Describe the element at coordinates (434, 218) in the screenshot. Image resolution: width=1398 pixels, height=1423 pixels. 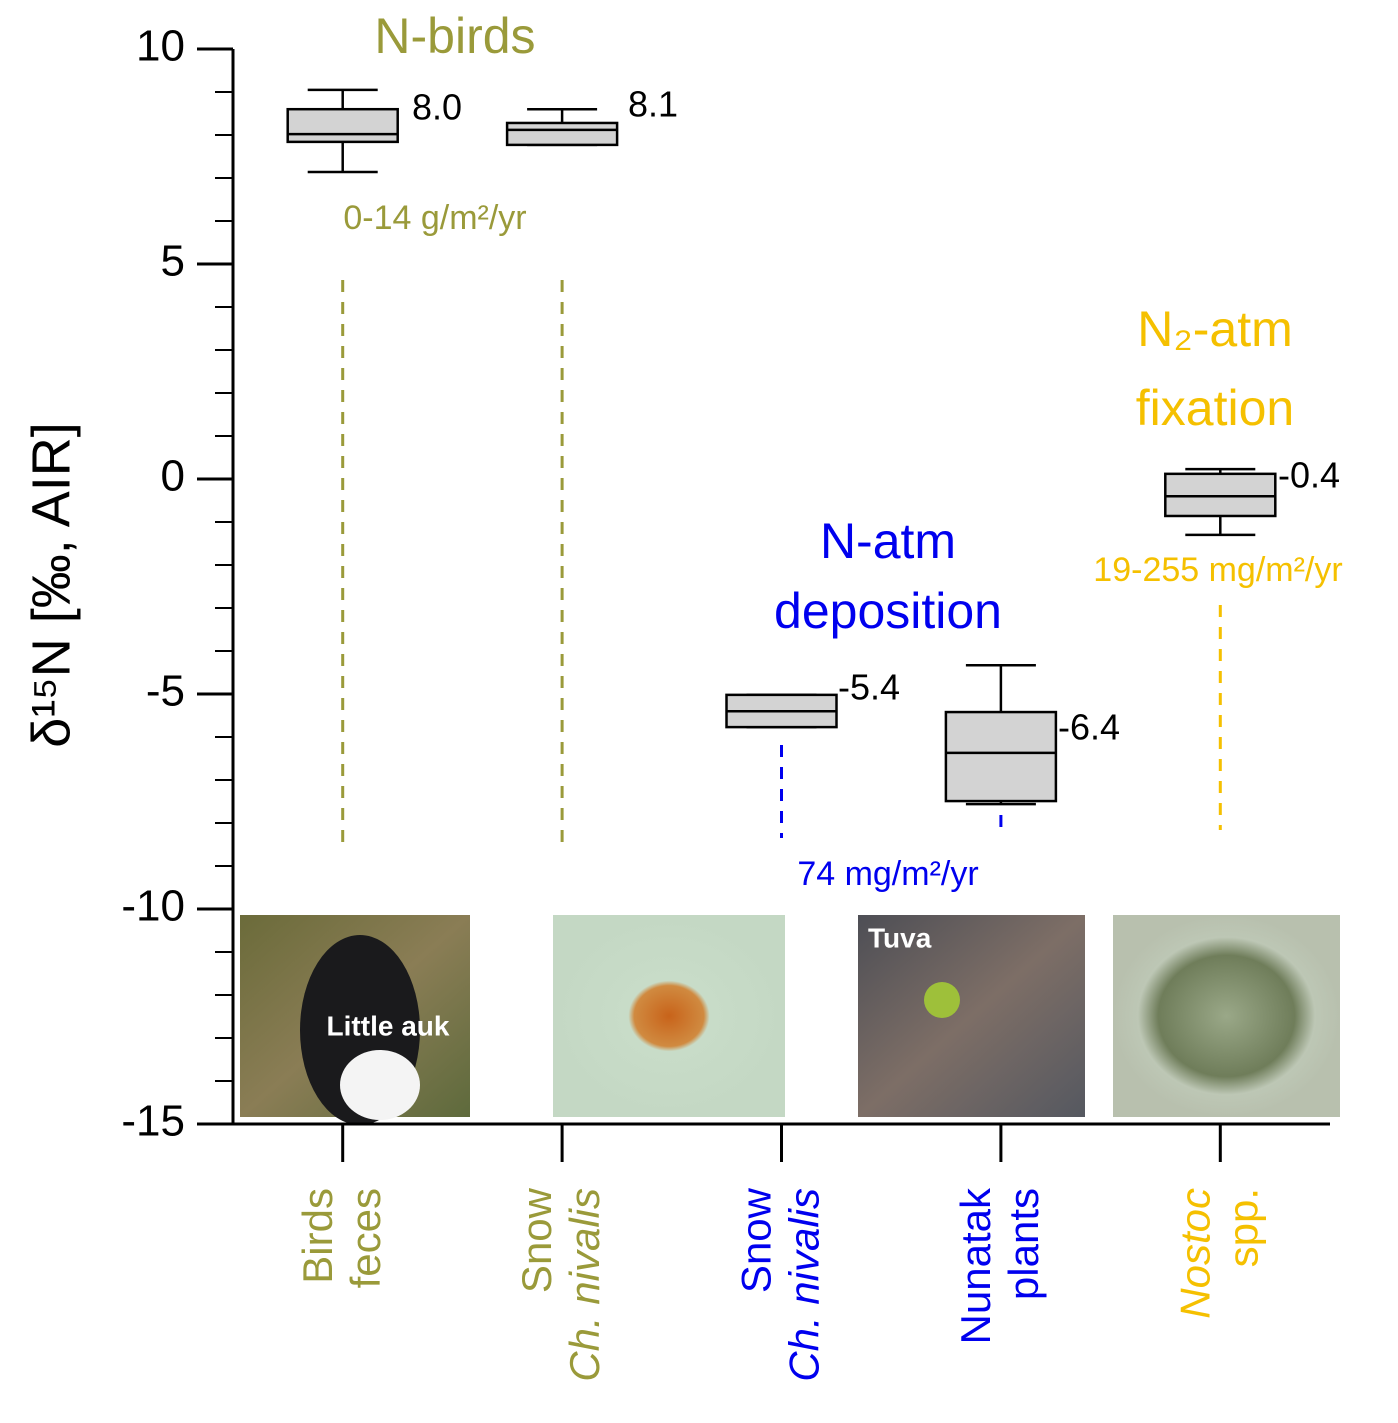
I see `annotation: 0-14 g/m²/yr` at that location.